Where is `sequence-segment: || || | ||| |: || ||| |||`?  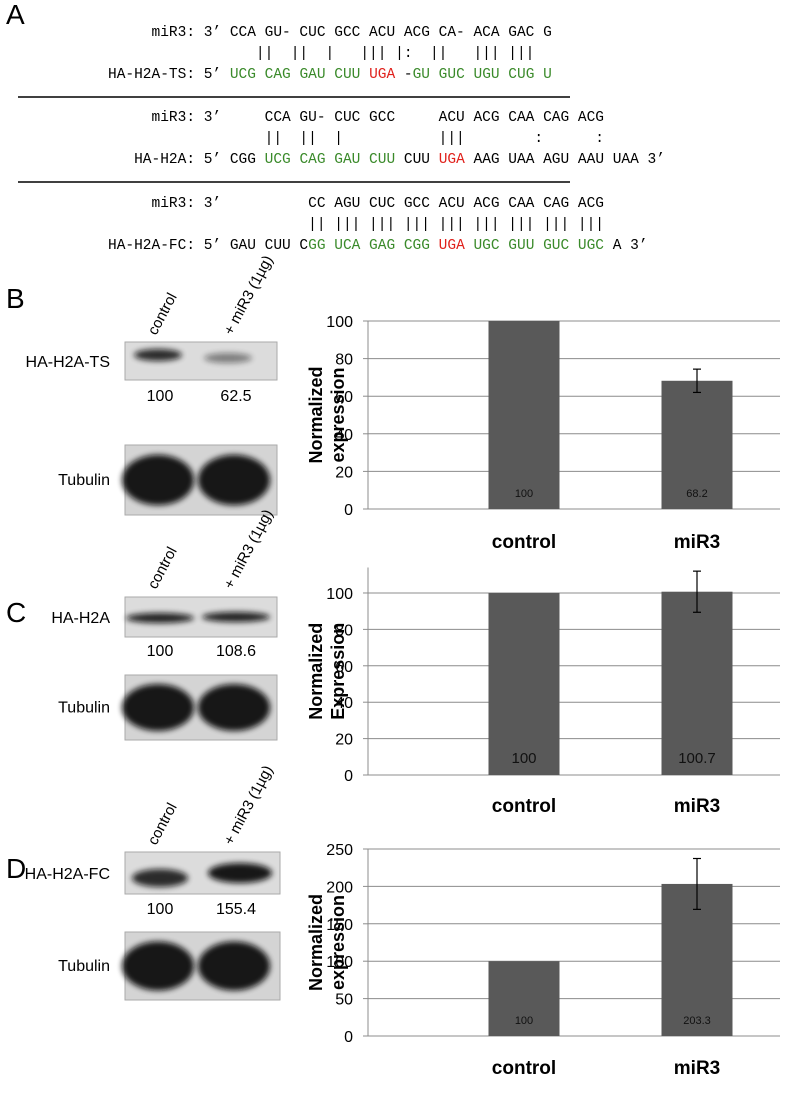 sequence-segment: || || | ||| |: || ||| ||| is located at coordinates (321, 54).